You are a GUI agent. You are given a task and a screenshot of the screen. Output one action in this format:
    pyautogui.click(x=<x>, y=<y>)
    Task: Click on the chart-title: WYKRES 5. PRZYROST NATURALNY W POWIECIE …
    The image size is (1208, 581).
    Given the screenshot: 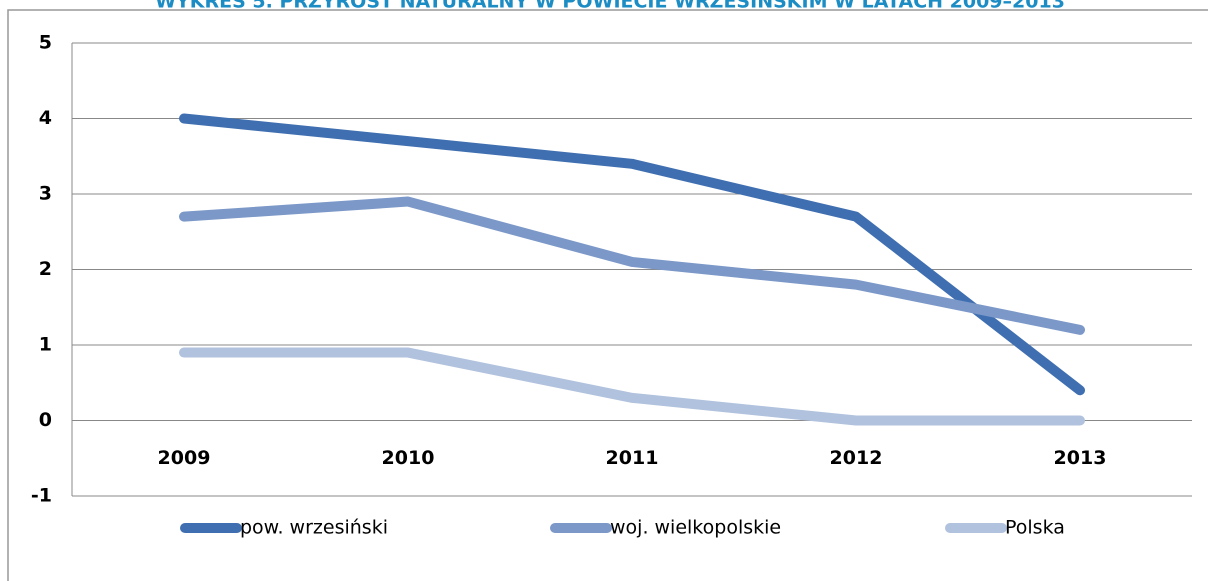 What is the action you would take?
    pyautogui.click(x=610, y=6)
    